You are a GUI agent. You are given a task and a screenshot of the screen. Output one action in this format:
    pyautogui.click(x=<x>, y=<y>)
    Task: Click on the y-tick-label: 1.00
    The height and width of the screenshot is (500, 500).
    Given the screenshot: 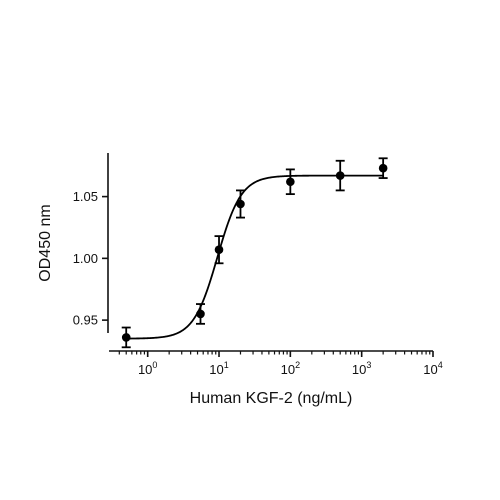 What is the action you would take?
    pyautogui.click(x=85, y=258)
    